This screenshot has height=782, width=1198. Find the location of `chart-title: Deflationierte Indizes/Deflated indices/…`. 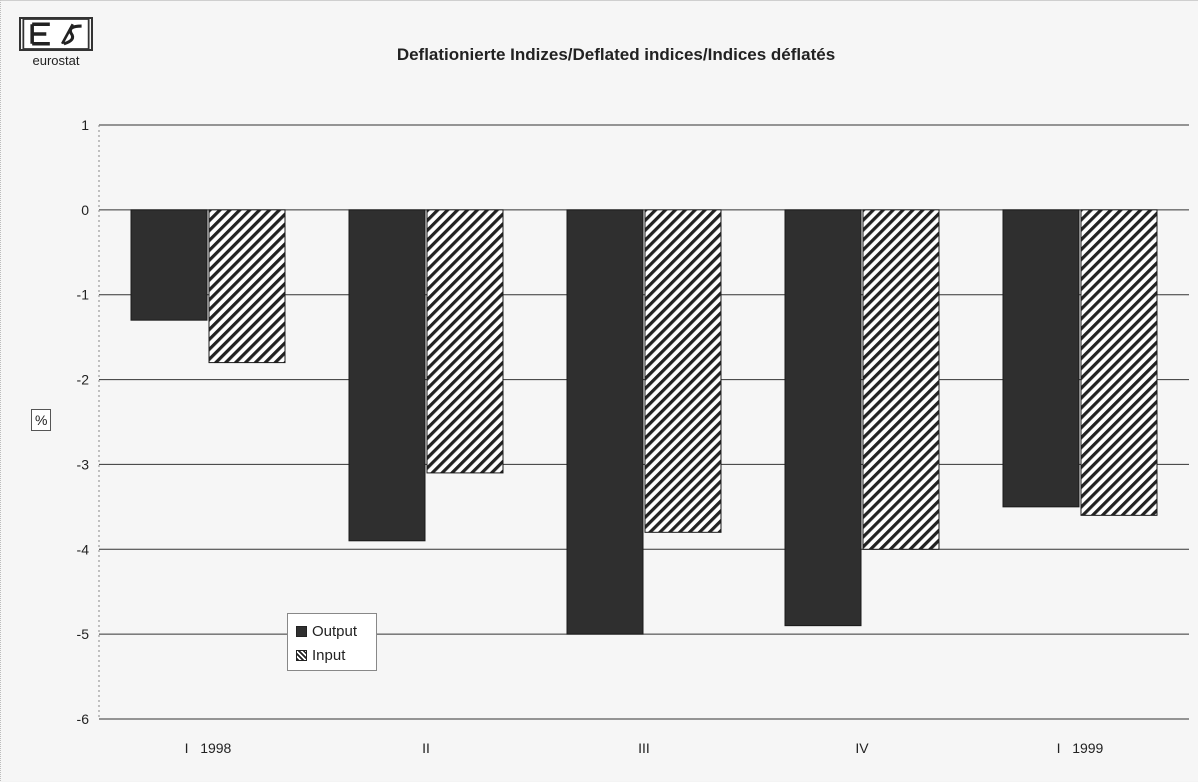

chart-title: Deflationierte Indizes/Deflated indices/… is located at coordinates (616, 54).